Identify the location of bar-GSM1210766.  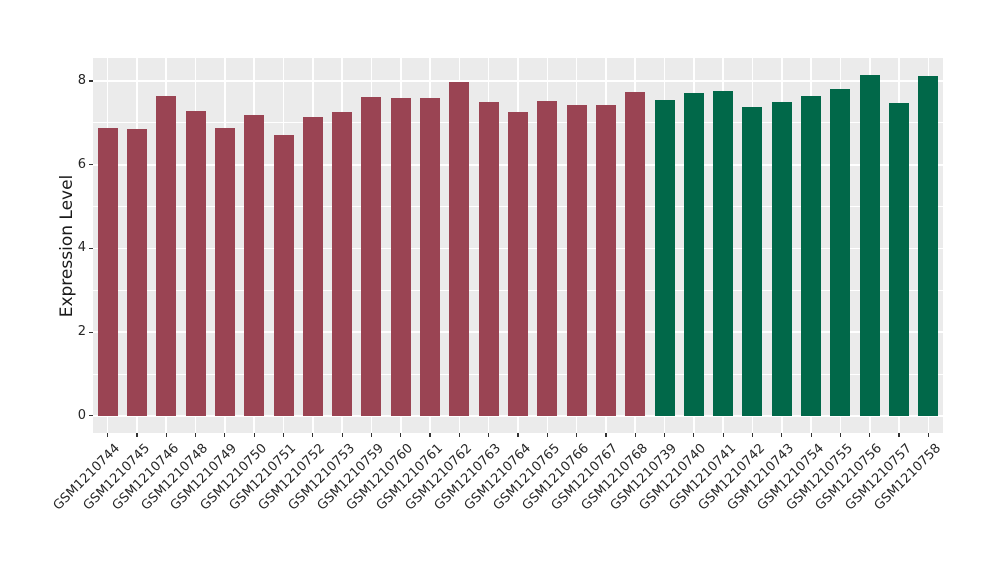
(576, 260).